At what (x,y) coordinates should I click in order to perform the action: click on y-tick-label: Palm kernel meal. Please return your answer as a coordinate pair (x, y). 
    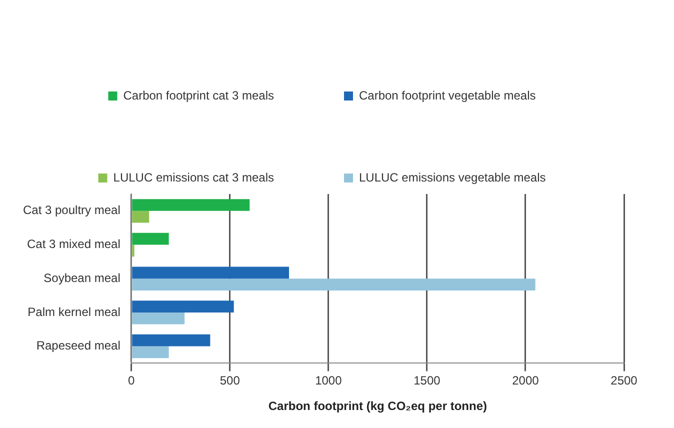
    Looking at the image, I should click on (74, 311).